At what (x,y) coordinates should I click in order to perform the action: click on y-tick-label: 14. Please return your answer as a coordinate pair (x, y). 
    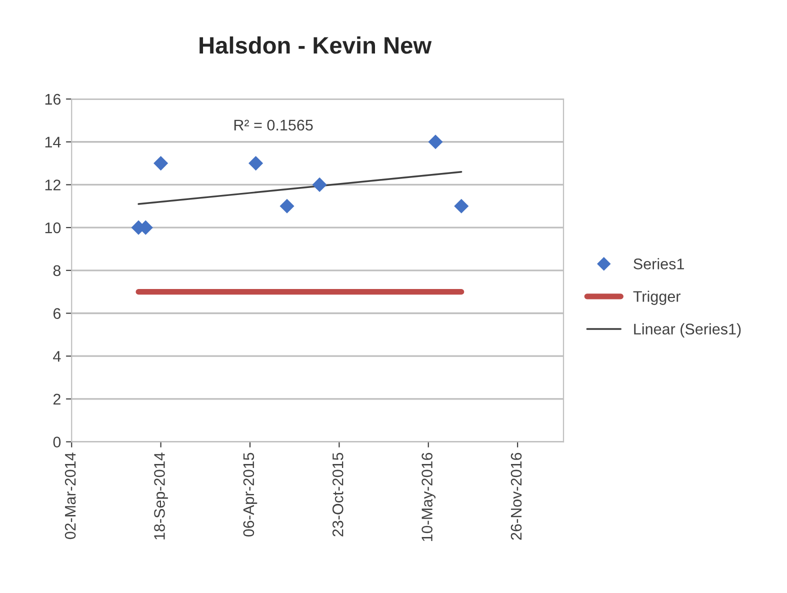
    Looking at the image, I should click on (53, 142).